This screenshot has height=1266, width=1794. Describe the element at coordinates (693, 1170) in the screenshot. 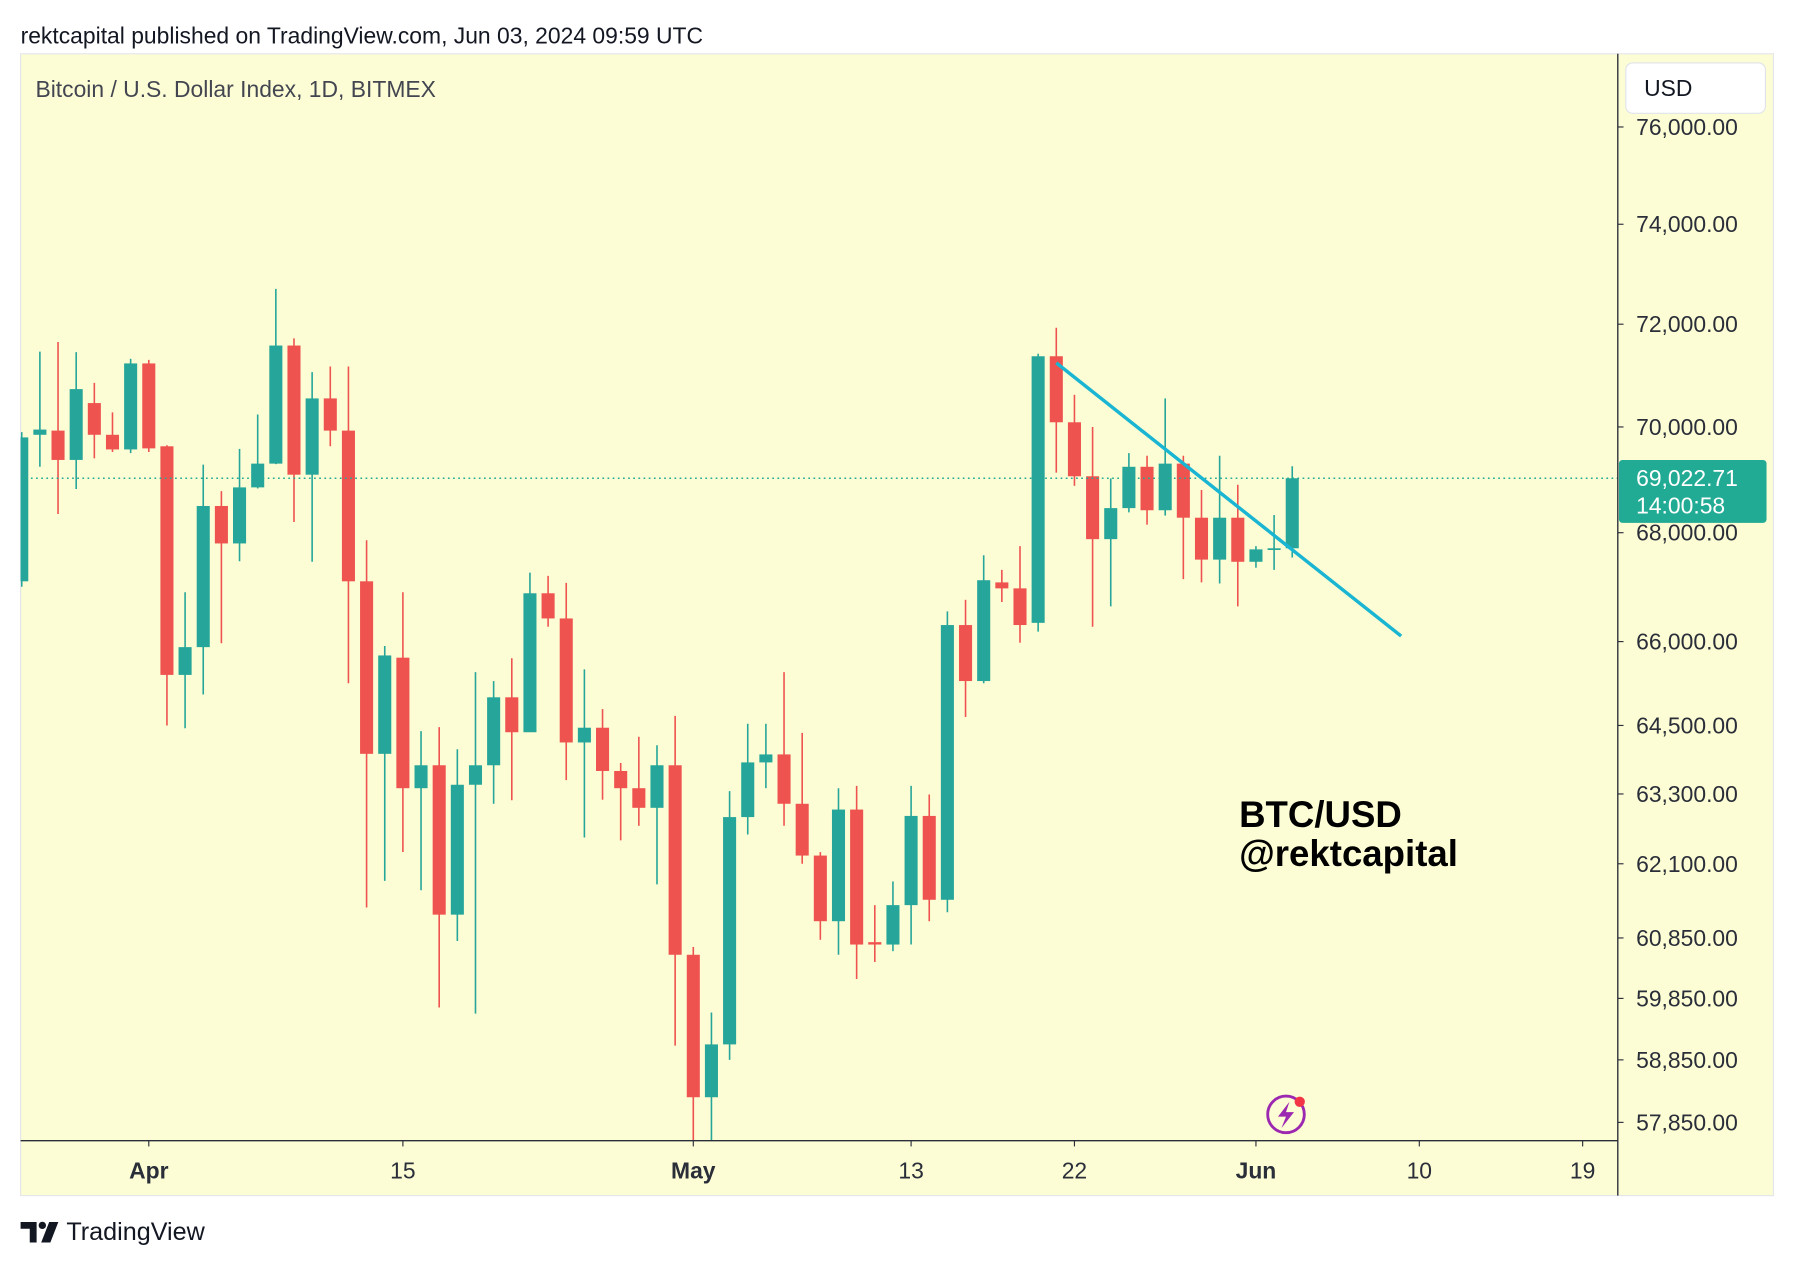

I see `x-tick-label: May` at that location.